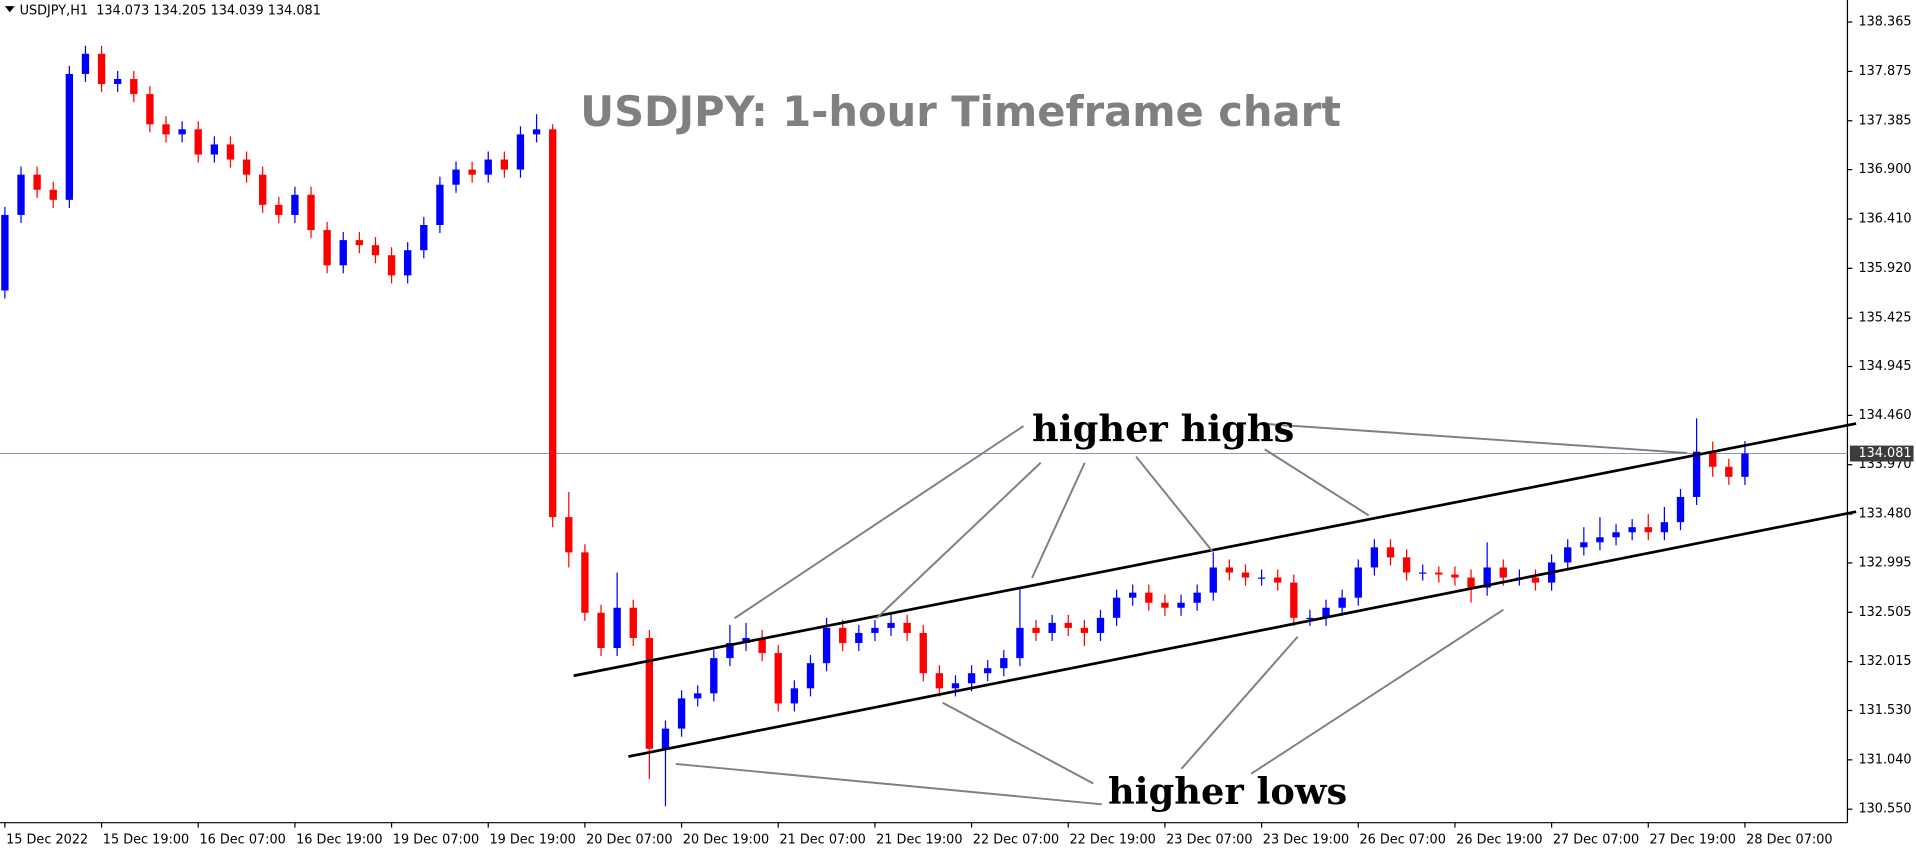 The width and height of the screenshot is (1916, 850). I want to click on y-tick-label: 137.875, so click(1884, 71).